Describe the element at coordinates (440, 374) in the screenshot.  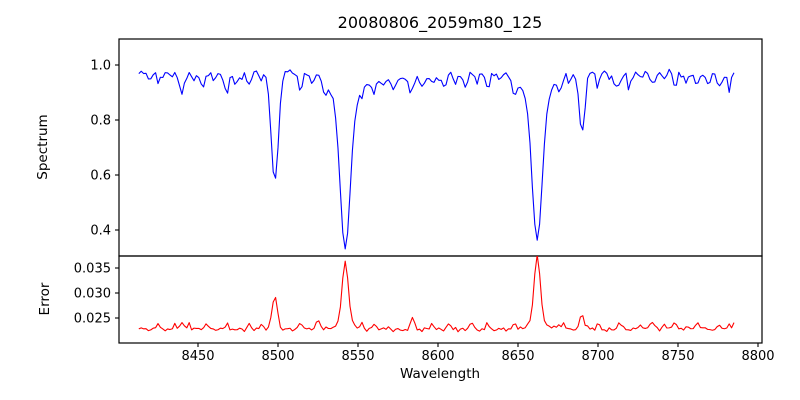
I see `x-axis-label: Wavelength` at that location.